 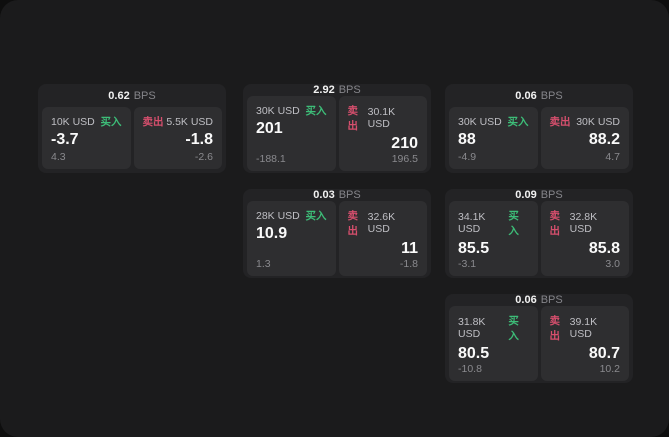 What do you see at coordinates (467, 157) in the screenshot?
I see `buy-sub-value: -4.9` at bounding box center [467, 157].